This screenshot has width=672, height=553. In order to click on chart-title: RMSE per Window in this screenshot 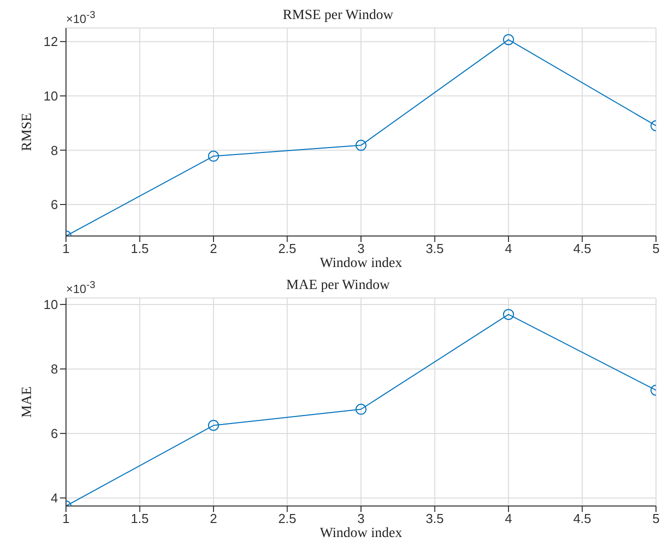, I will do `click(338, 15)`.